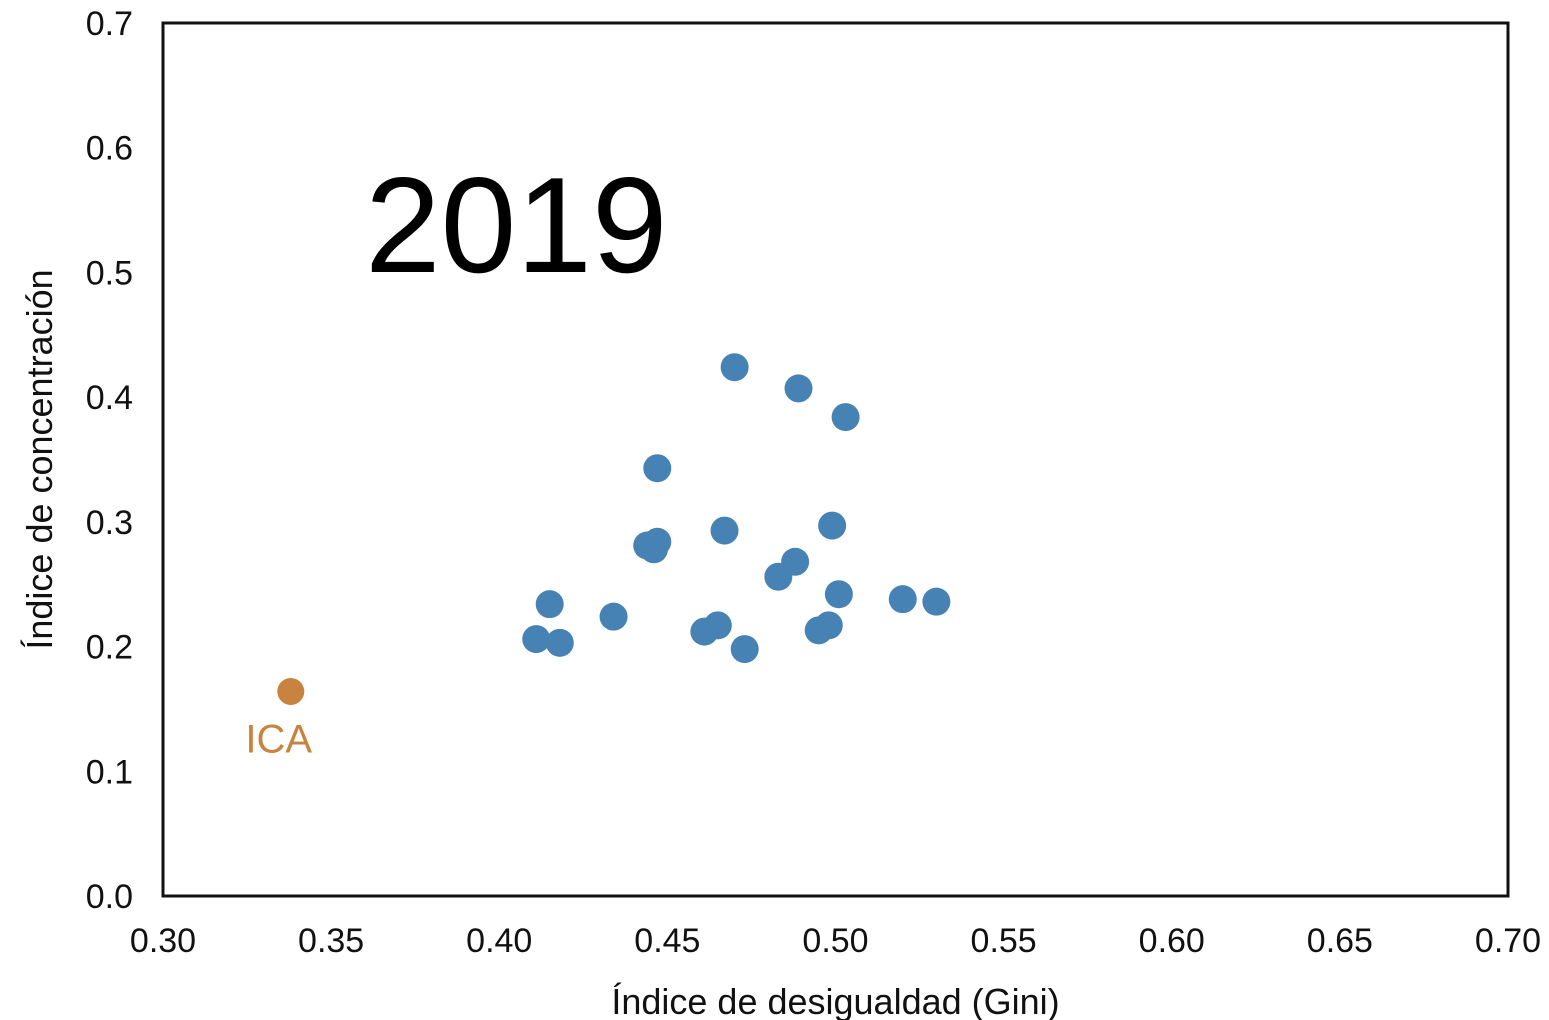 The image size is (1549, 1020). Describe the element at coordinates (163, 941) in the screenshot. I see `x-tick-label: 0.30` at that location.